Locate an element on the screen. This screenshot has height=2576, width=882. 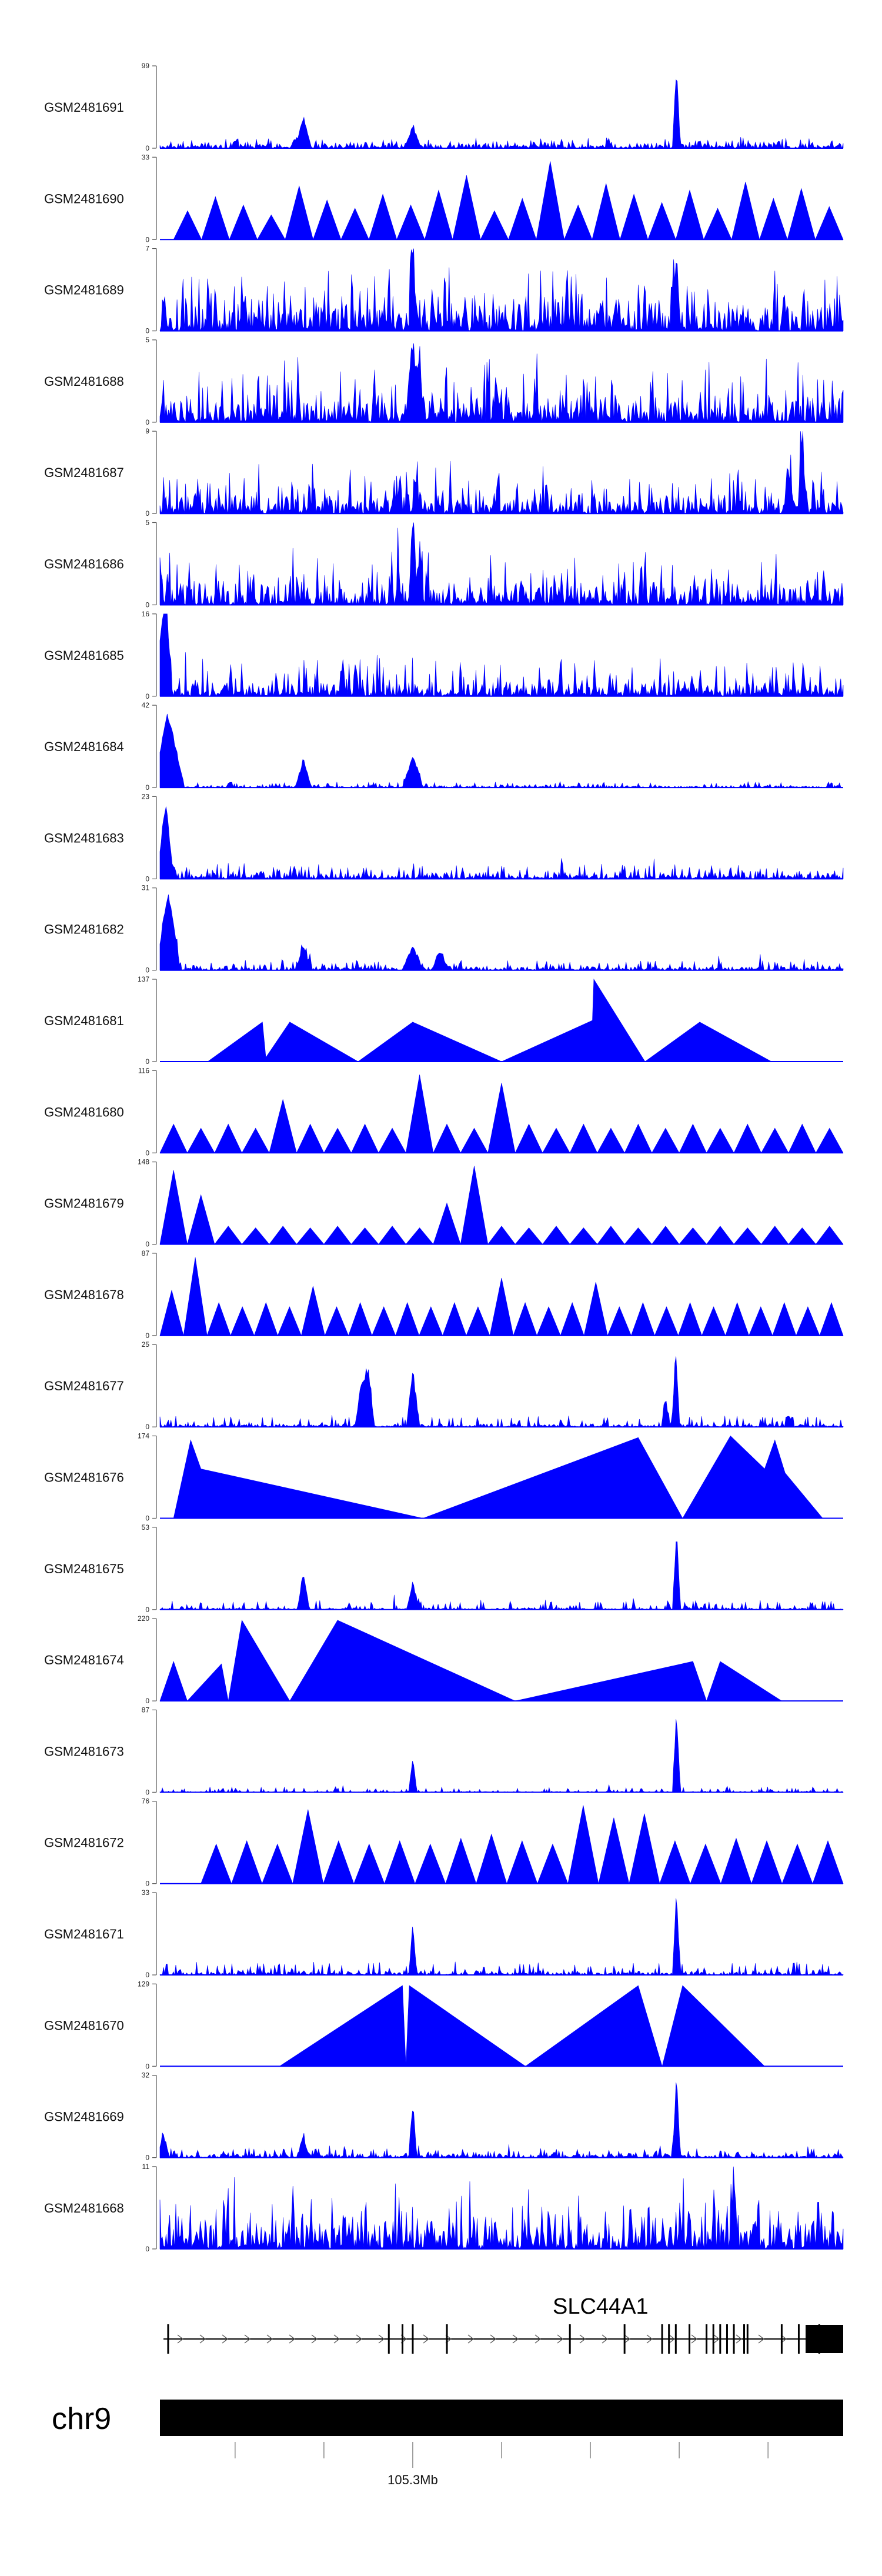
genomic-ruler is located at coordinates (502, 2455).